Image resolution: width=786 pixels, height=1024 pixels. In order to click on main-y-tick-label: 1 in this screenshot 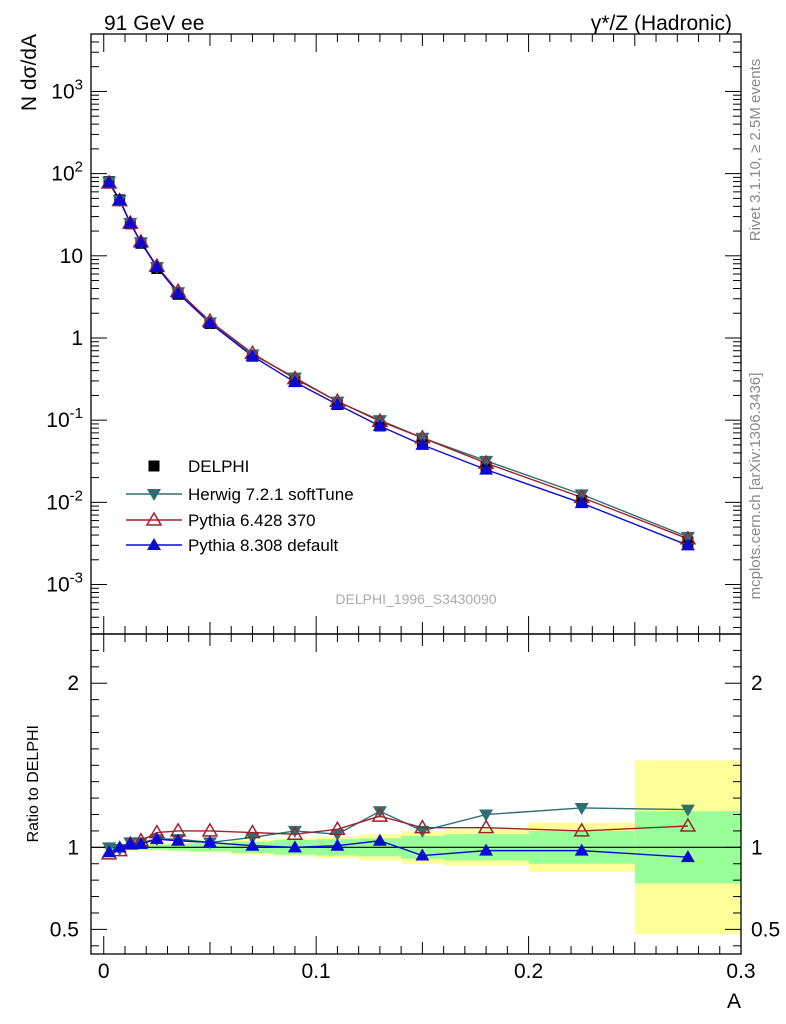, I will do `click(77, 338)`.